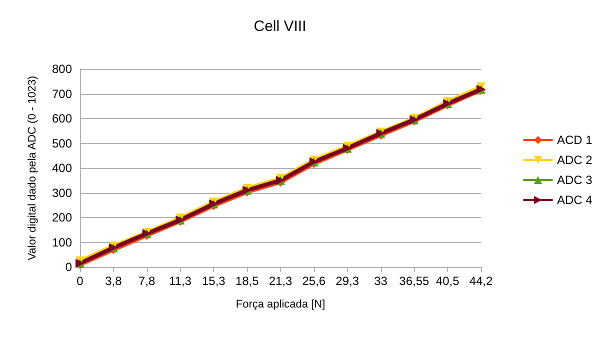 The width and height of the screenshot is (605, 340). Describe the element at coordinates (32, 168) in the screenshot. I see `y-axis-title: Valor digital dado pela ADC (0 - 1023)` at that location.